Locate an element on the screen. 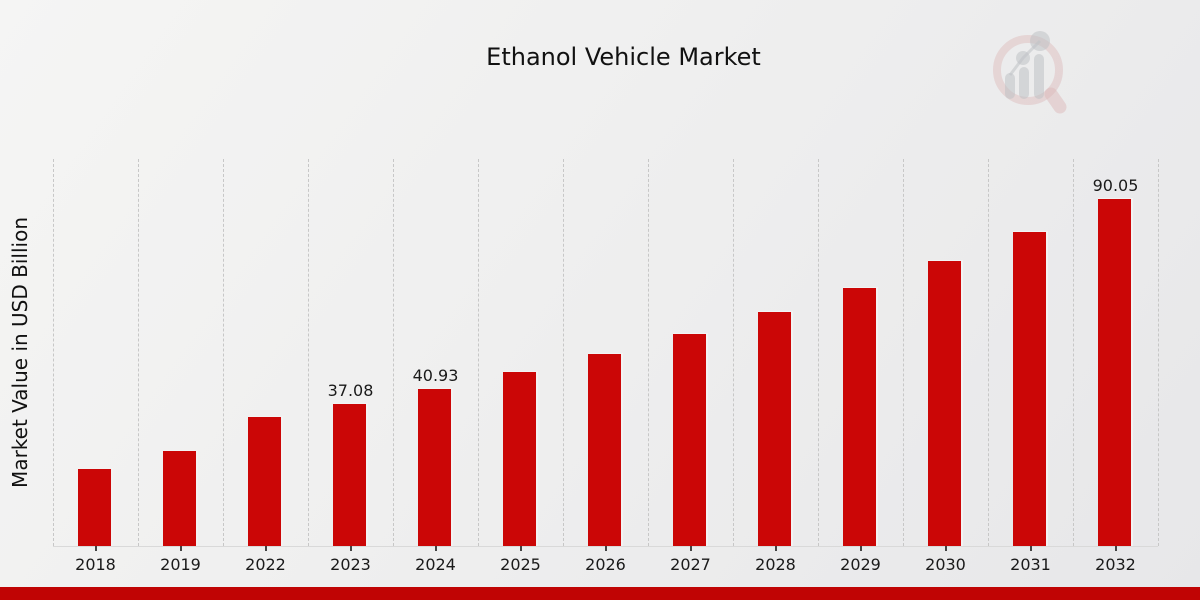 Image resolution: width=1200 pixels, height=600 pixels. x-tick-label-2024: 2024 is located at coordinates (435, 564).